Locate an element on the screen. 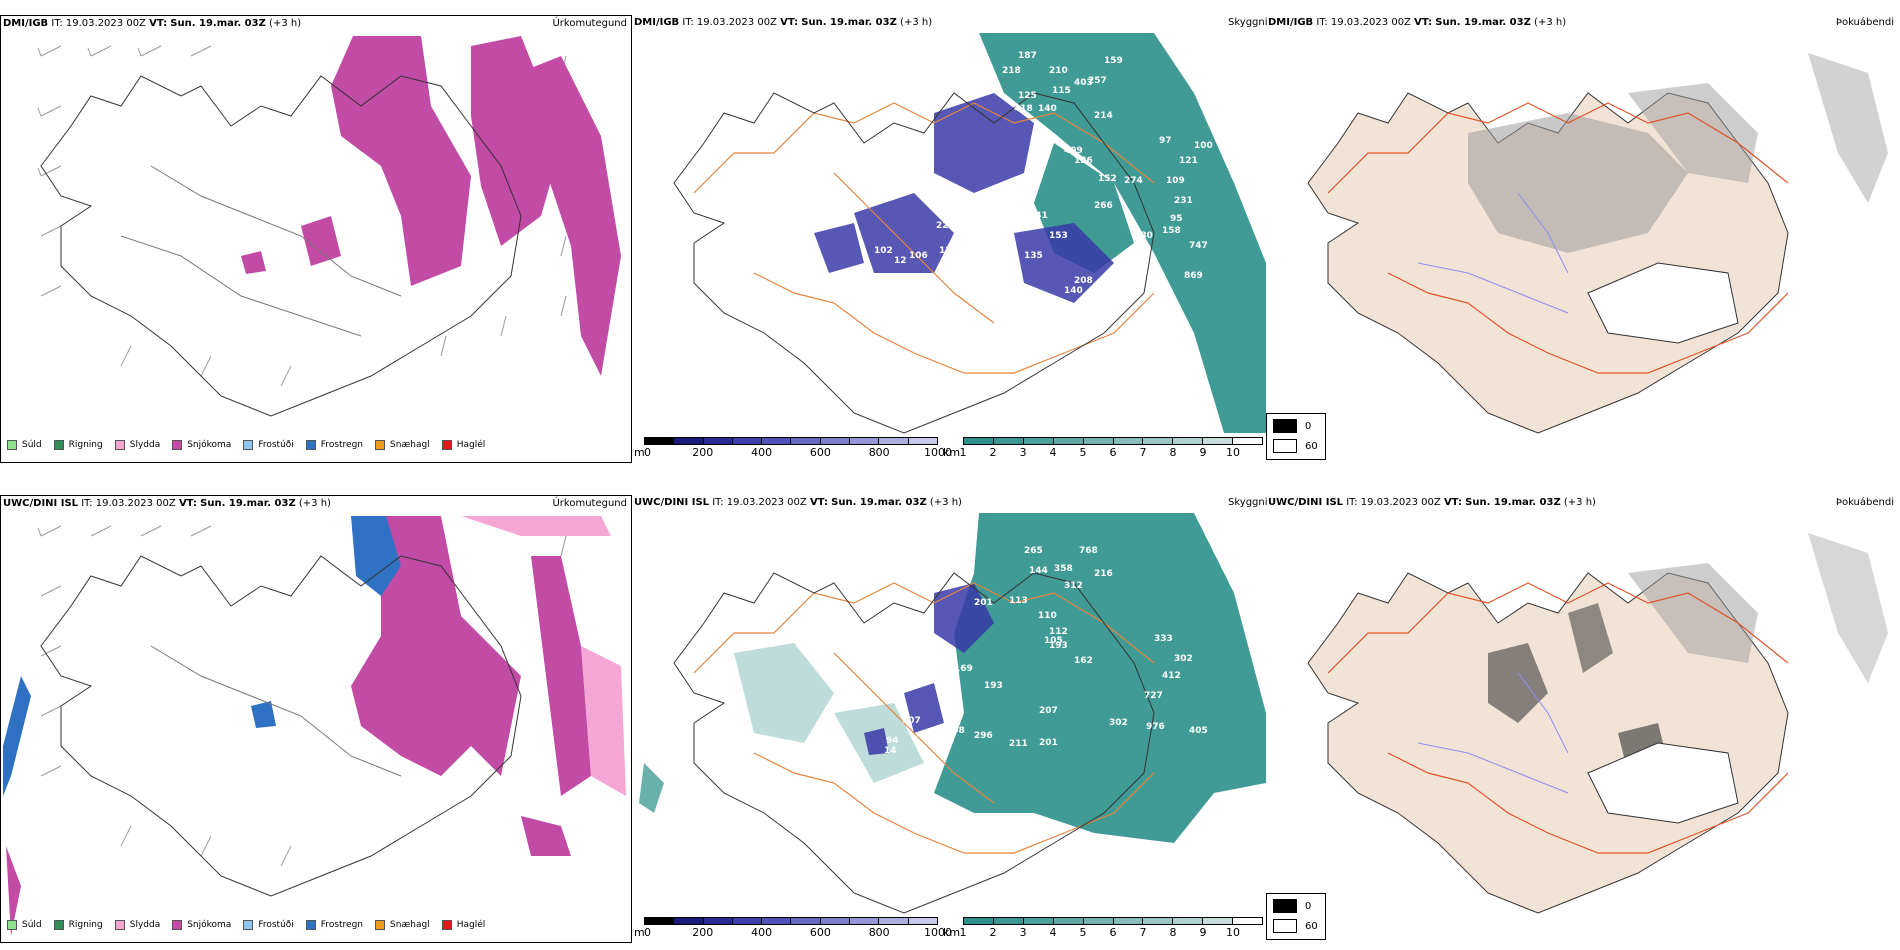  lead-time: (+3 h) is located at coordinates (314, 503).